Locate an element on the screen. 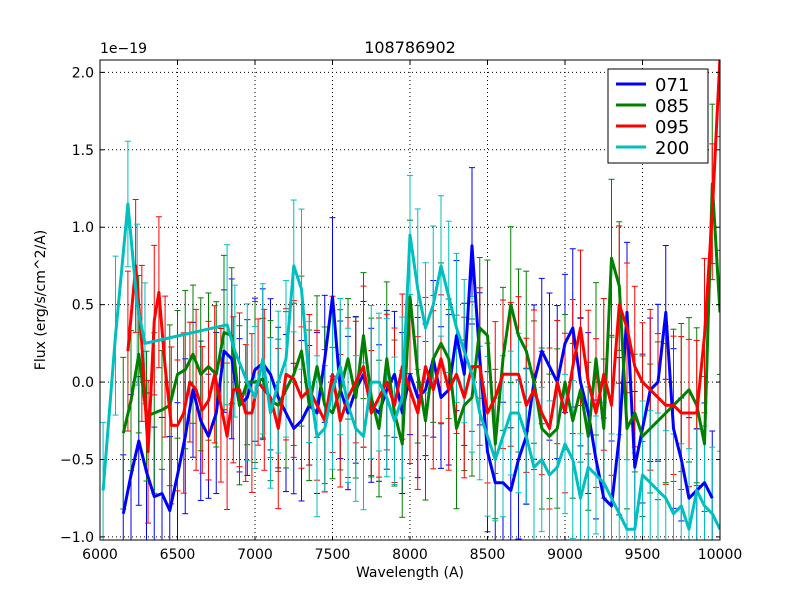 Image resolution: width=800 pixels, height=600 pixels. x-tick-label: 9000 is located at coordinates (565, 555).